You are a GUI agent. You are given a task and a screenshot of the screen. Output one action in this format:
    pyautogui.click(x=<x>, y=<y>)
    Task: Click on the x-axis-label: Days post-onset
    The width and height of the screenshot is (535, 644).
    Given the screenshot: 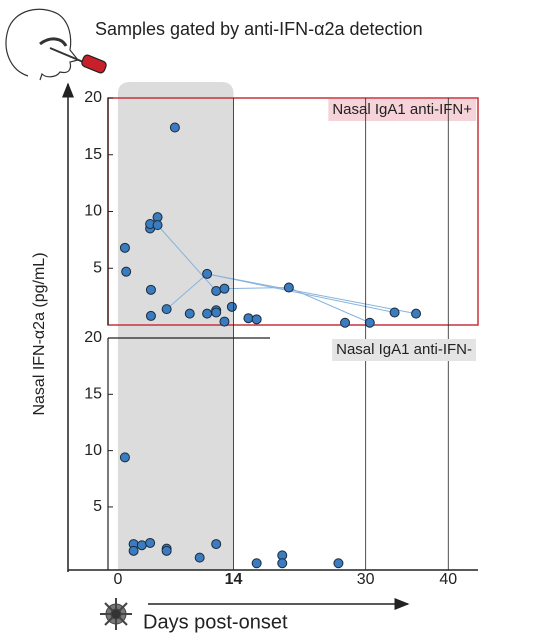 What is the action you would take?
    pyautogui.click(x=215, y=622)
    